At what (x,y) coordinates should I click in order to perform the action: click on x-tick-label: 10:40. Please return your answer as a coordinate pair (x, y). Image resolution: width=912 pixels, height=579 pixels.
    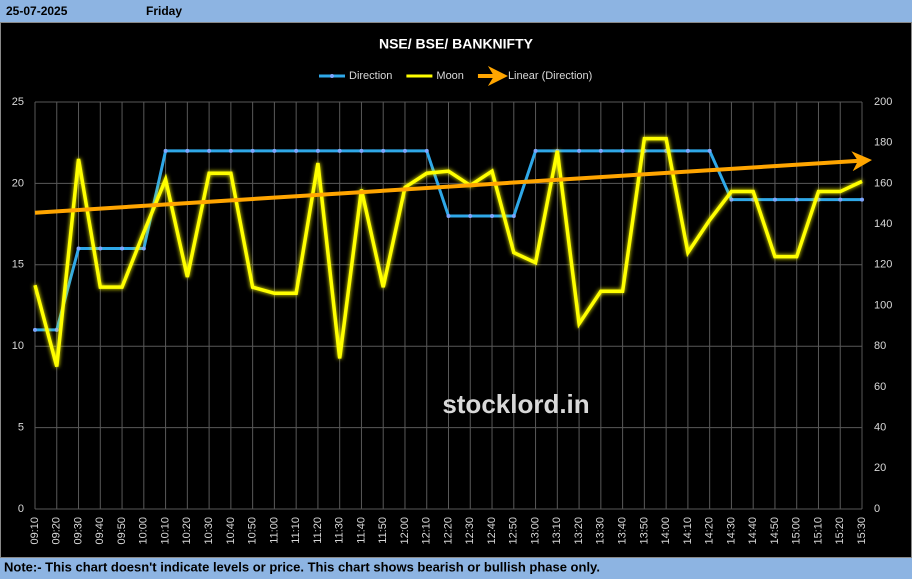
    Looking at the image, I should click on (231, 531).